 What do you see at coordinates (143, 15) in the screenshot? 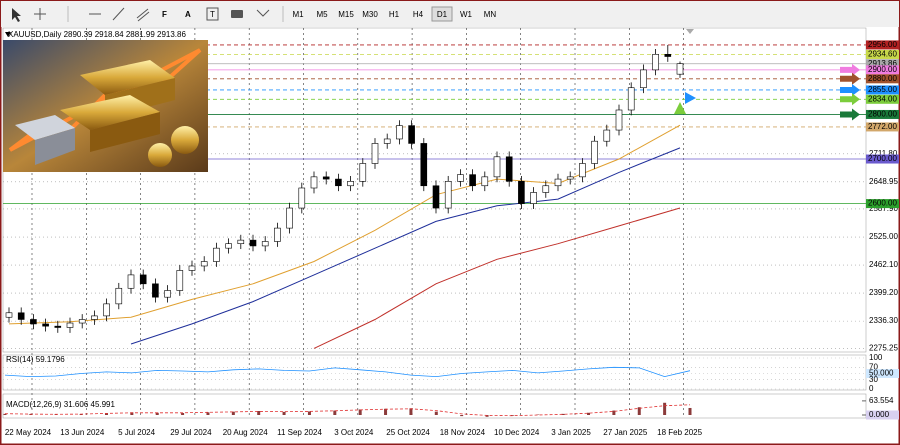
I see `channel-tool` at bounding box center [143, 15].